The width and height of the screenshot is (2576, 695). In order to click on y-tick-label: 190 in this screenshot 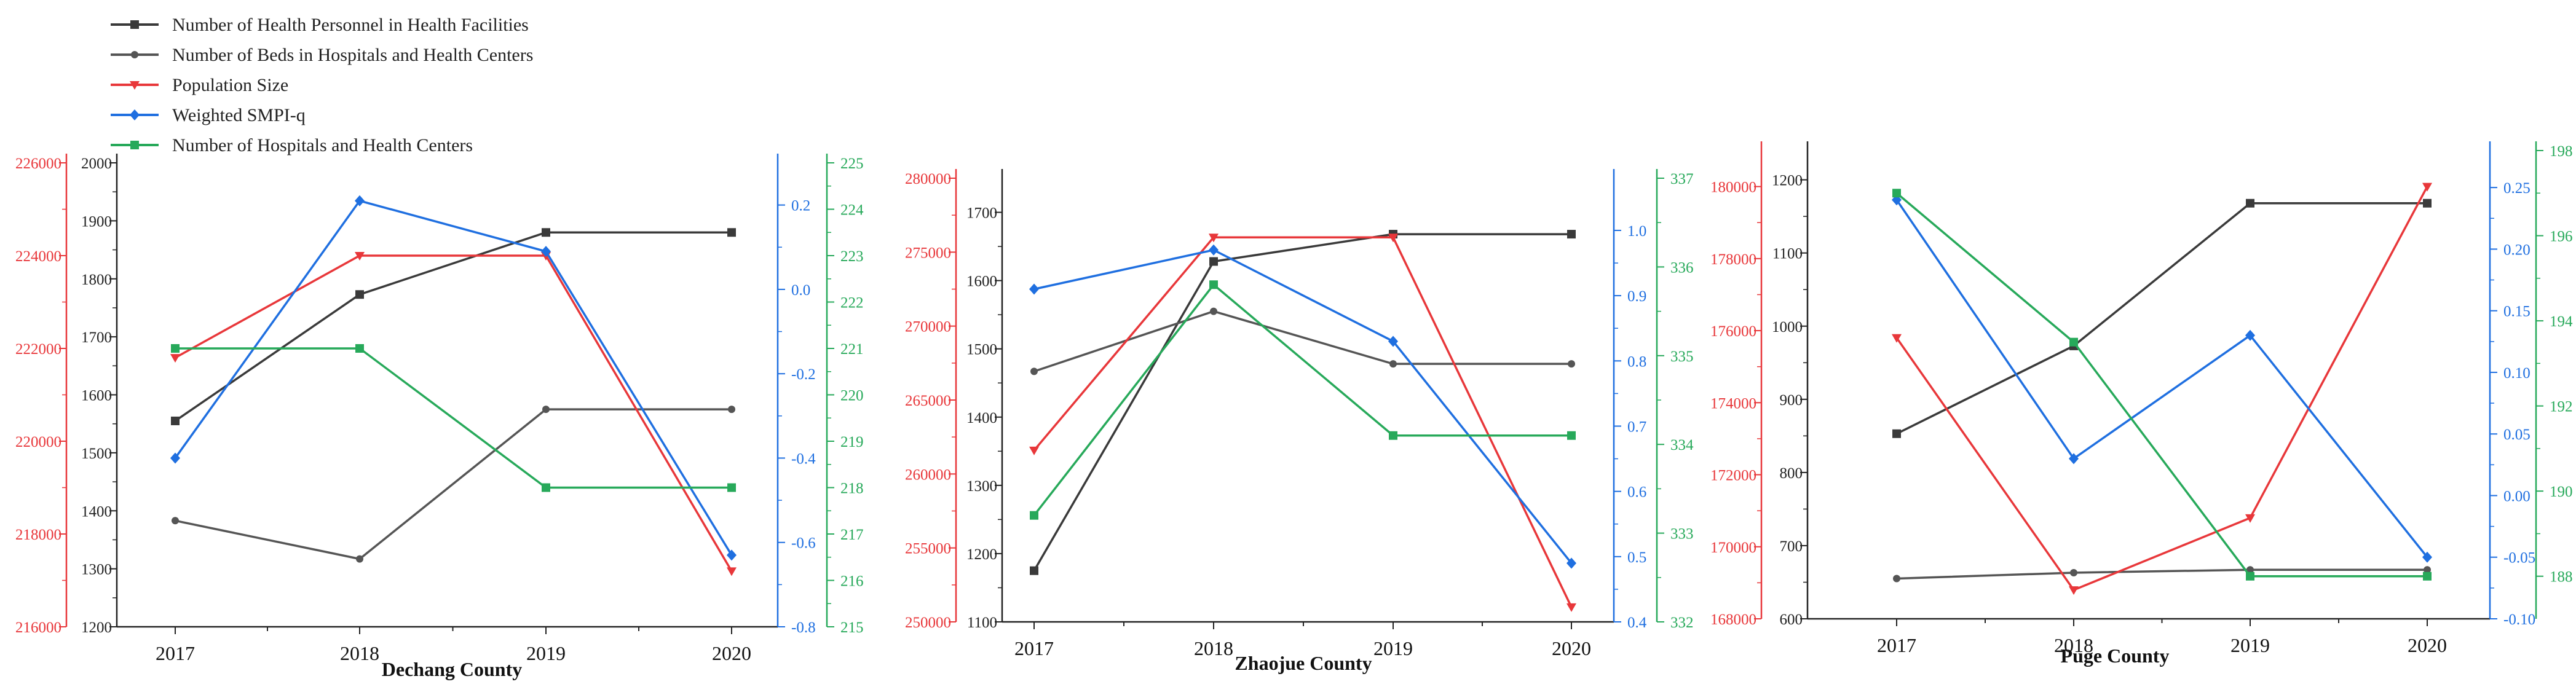, I will do `click(2561, 492)`.